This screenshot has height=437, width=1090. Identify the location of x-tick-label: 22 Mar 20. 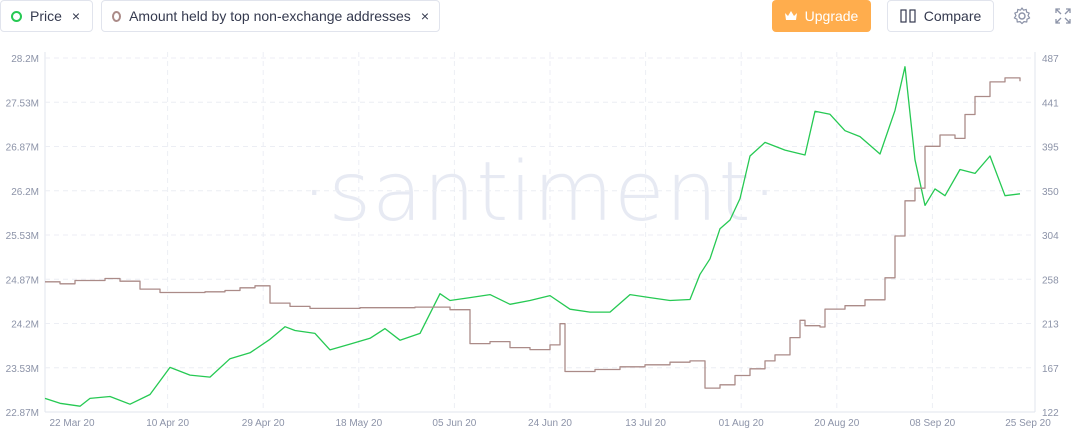
(71, 423).